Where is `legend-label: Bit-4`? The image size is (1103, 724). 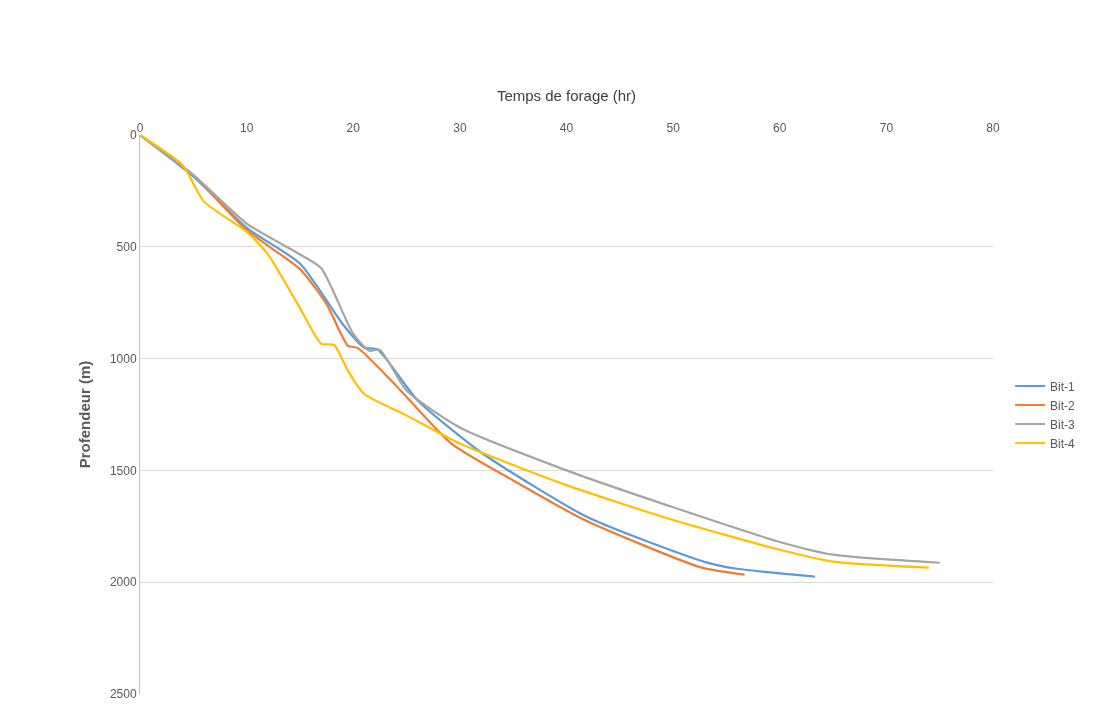
legend-label: Bit-4 is located at coordinates (1063, 443).